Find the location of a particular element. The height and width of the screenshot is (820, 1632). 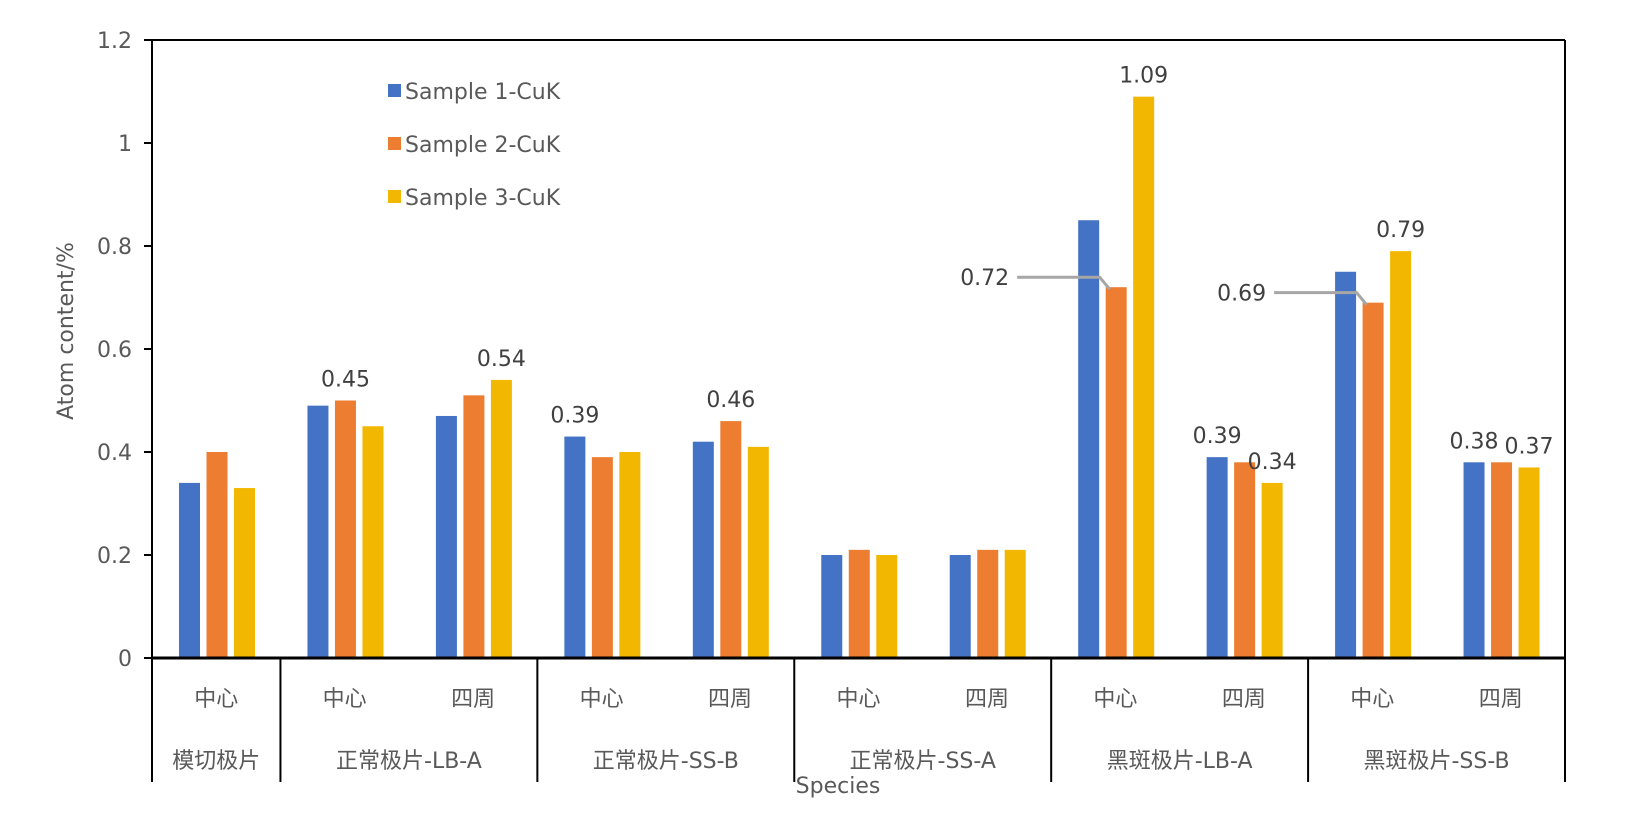

group-label: 正常极片-LB-A is located at coordinates (409, 761).